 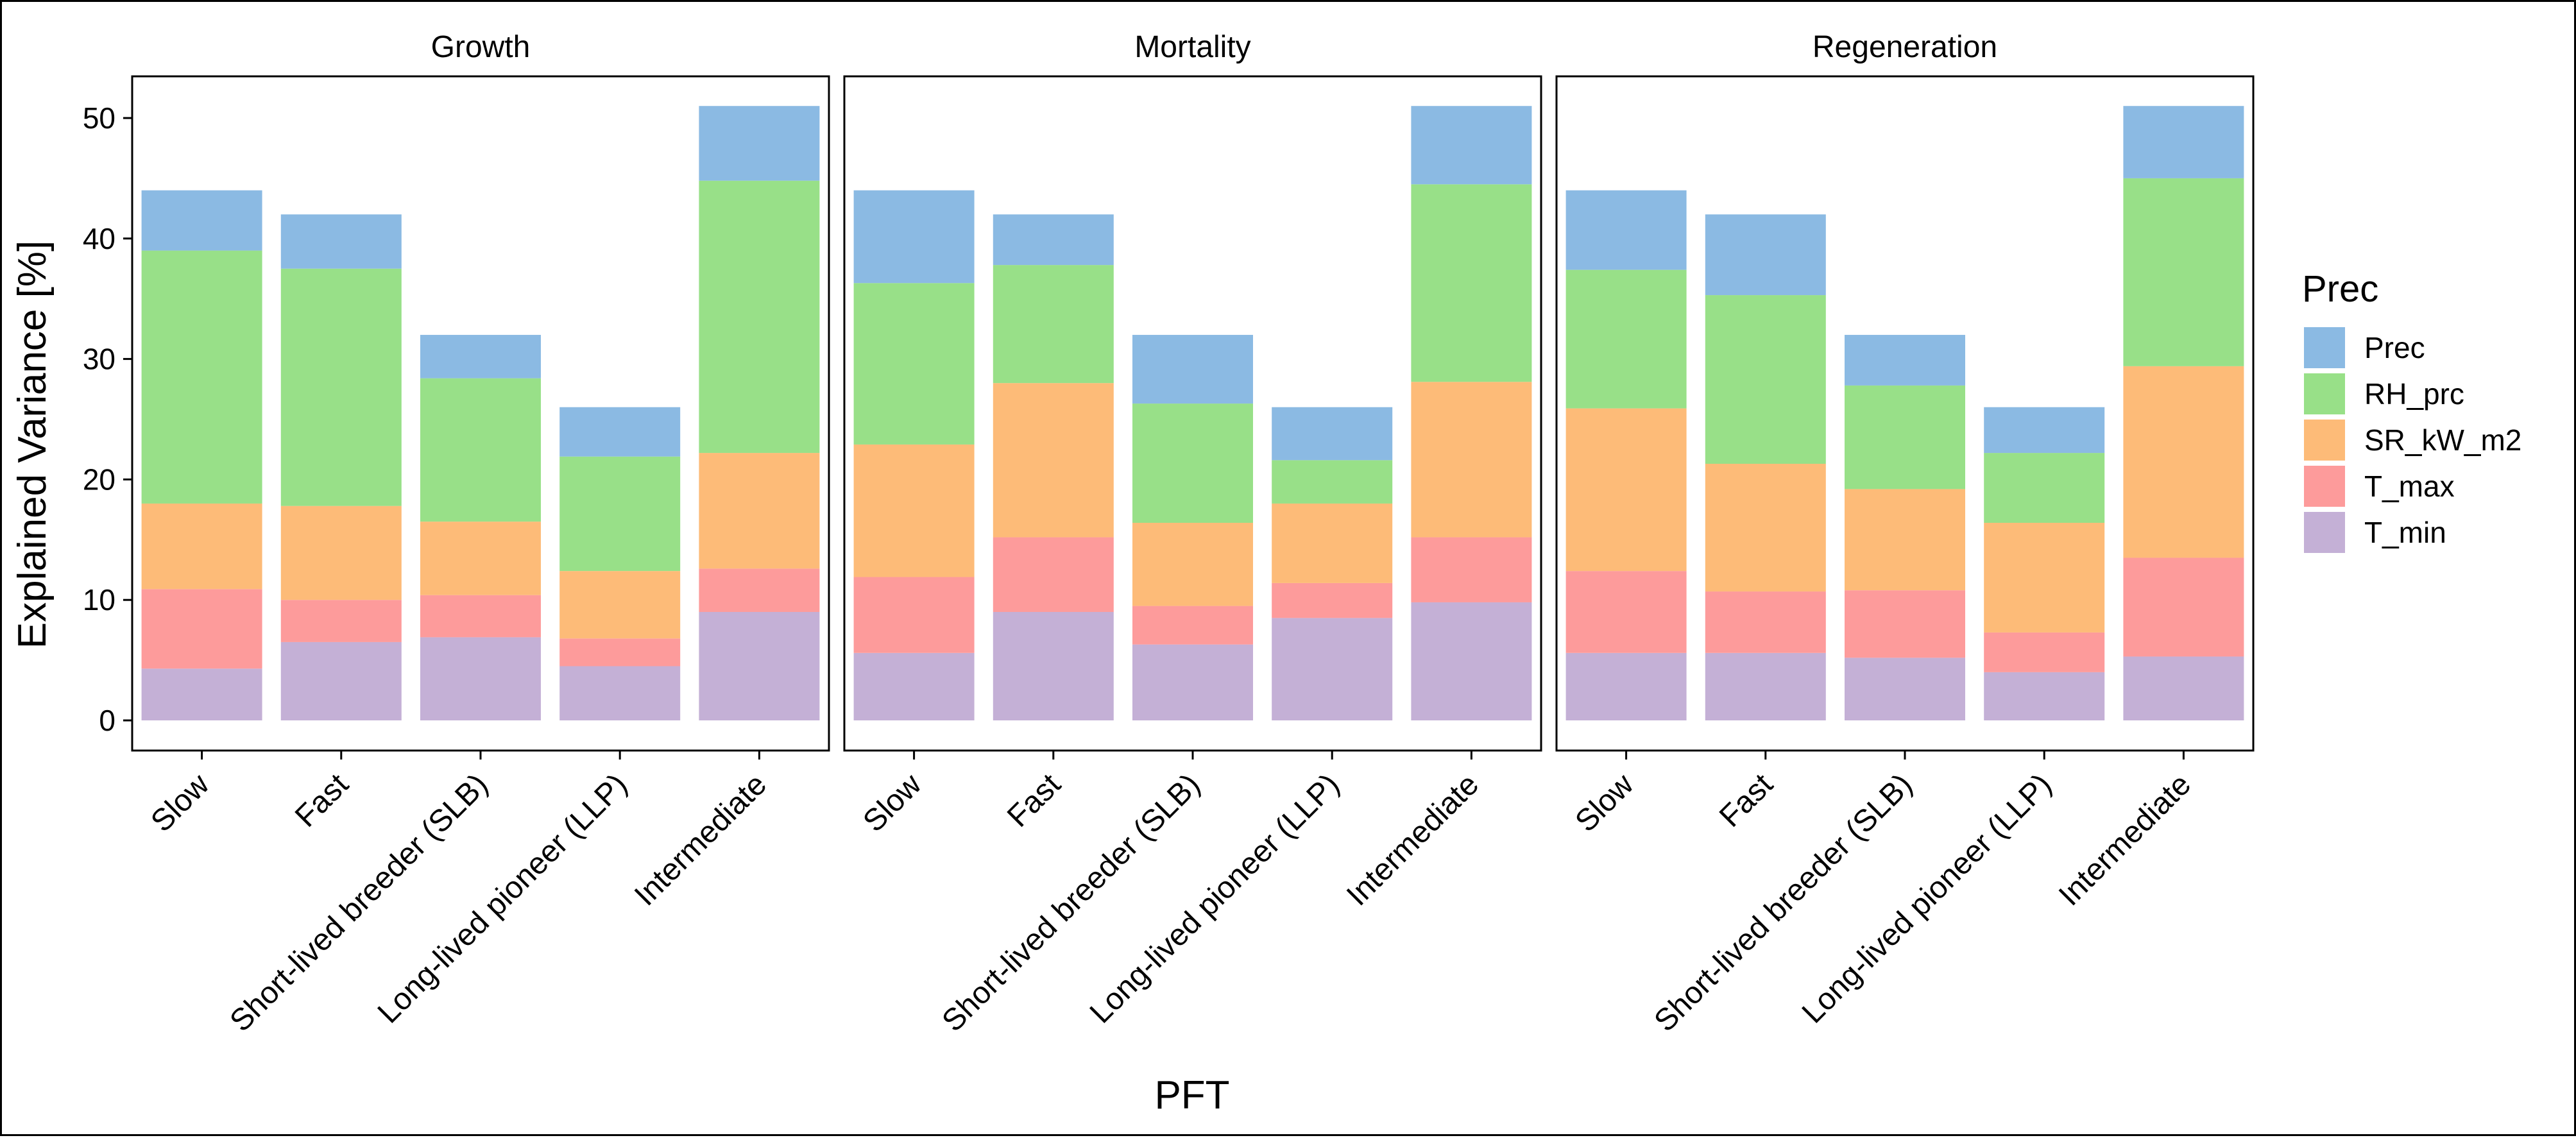 I want to click on legend-item-rh_prc: RH_prc, so click(x=2384, y=393).